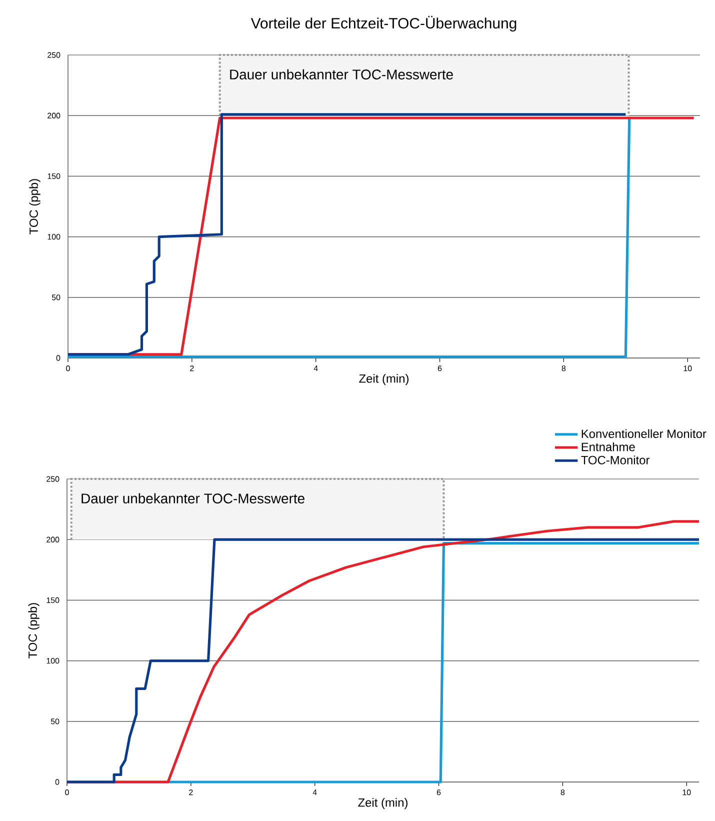  I want to click on legend-label: Konventioneller Monitor, so click(644, 433).